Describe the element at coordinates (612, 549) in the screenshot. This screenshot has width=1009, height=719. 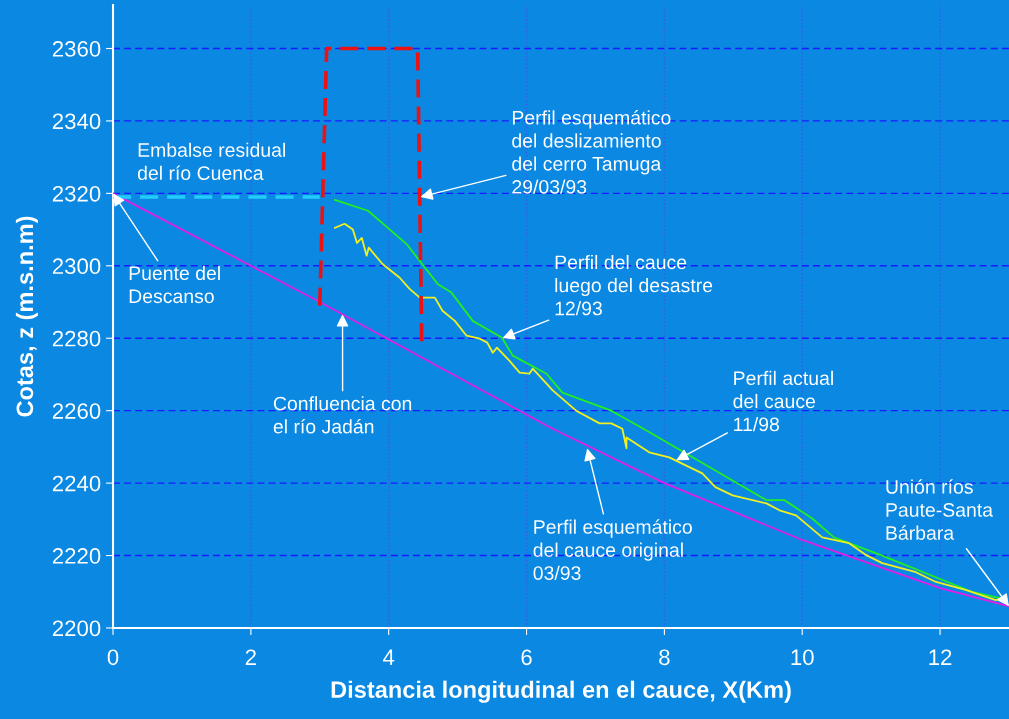
I see `annotation: Perfil esquemático del cauce original 03/93` at that location.